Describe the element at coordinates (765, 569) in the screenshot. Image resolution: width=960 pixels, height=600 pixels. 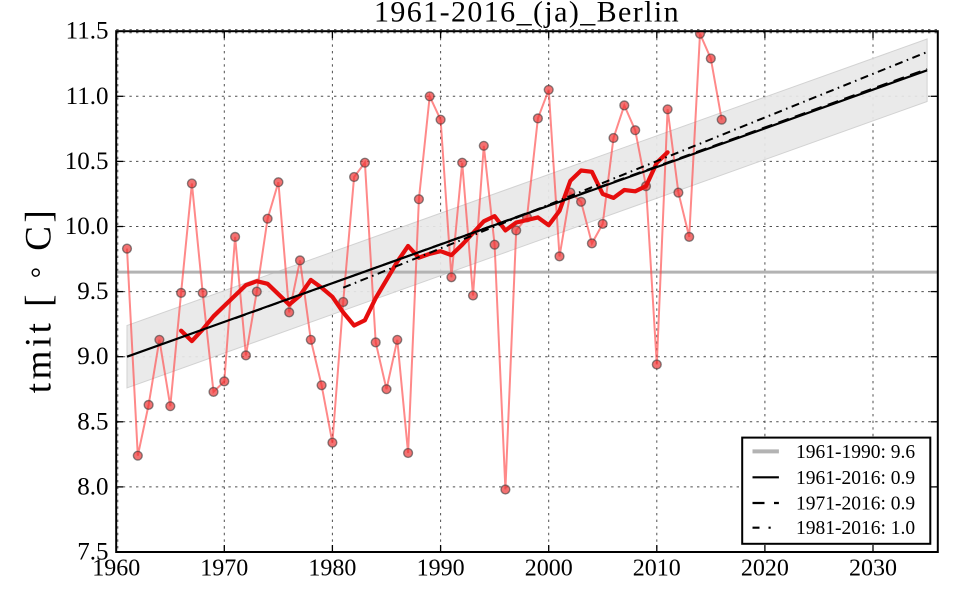
I see `svg-text: 2020` at that location.